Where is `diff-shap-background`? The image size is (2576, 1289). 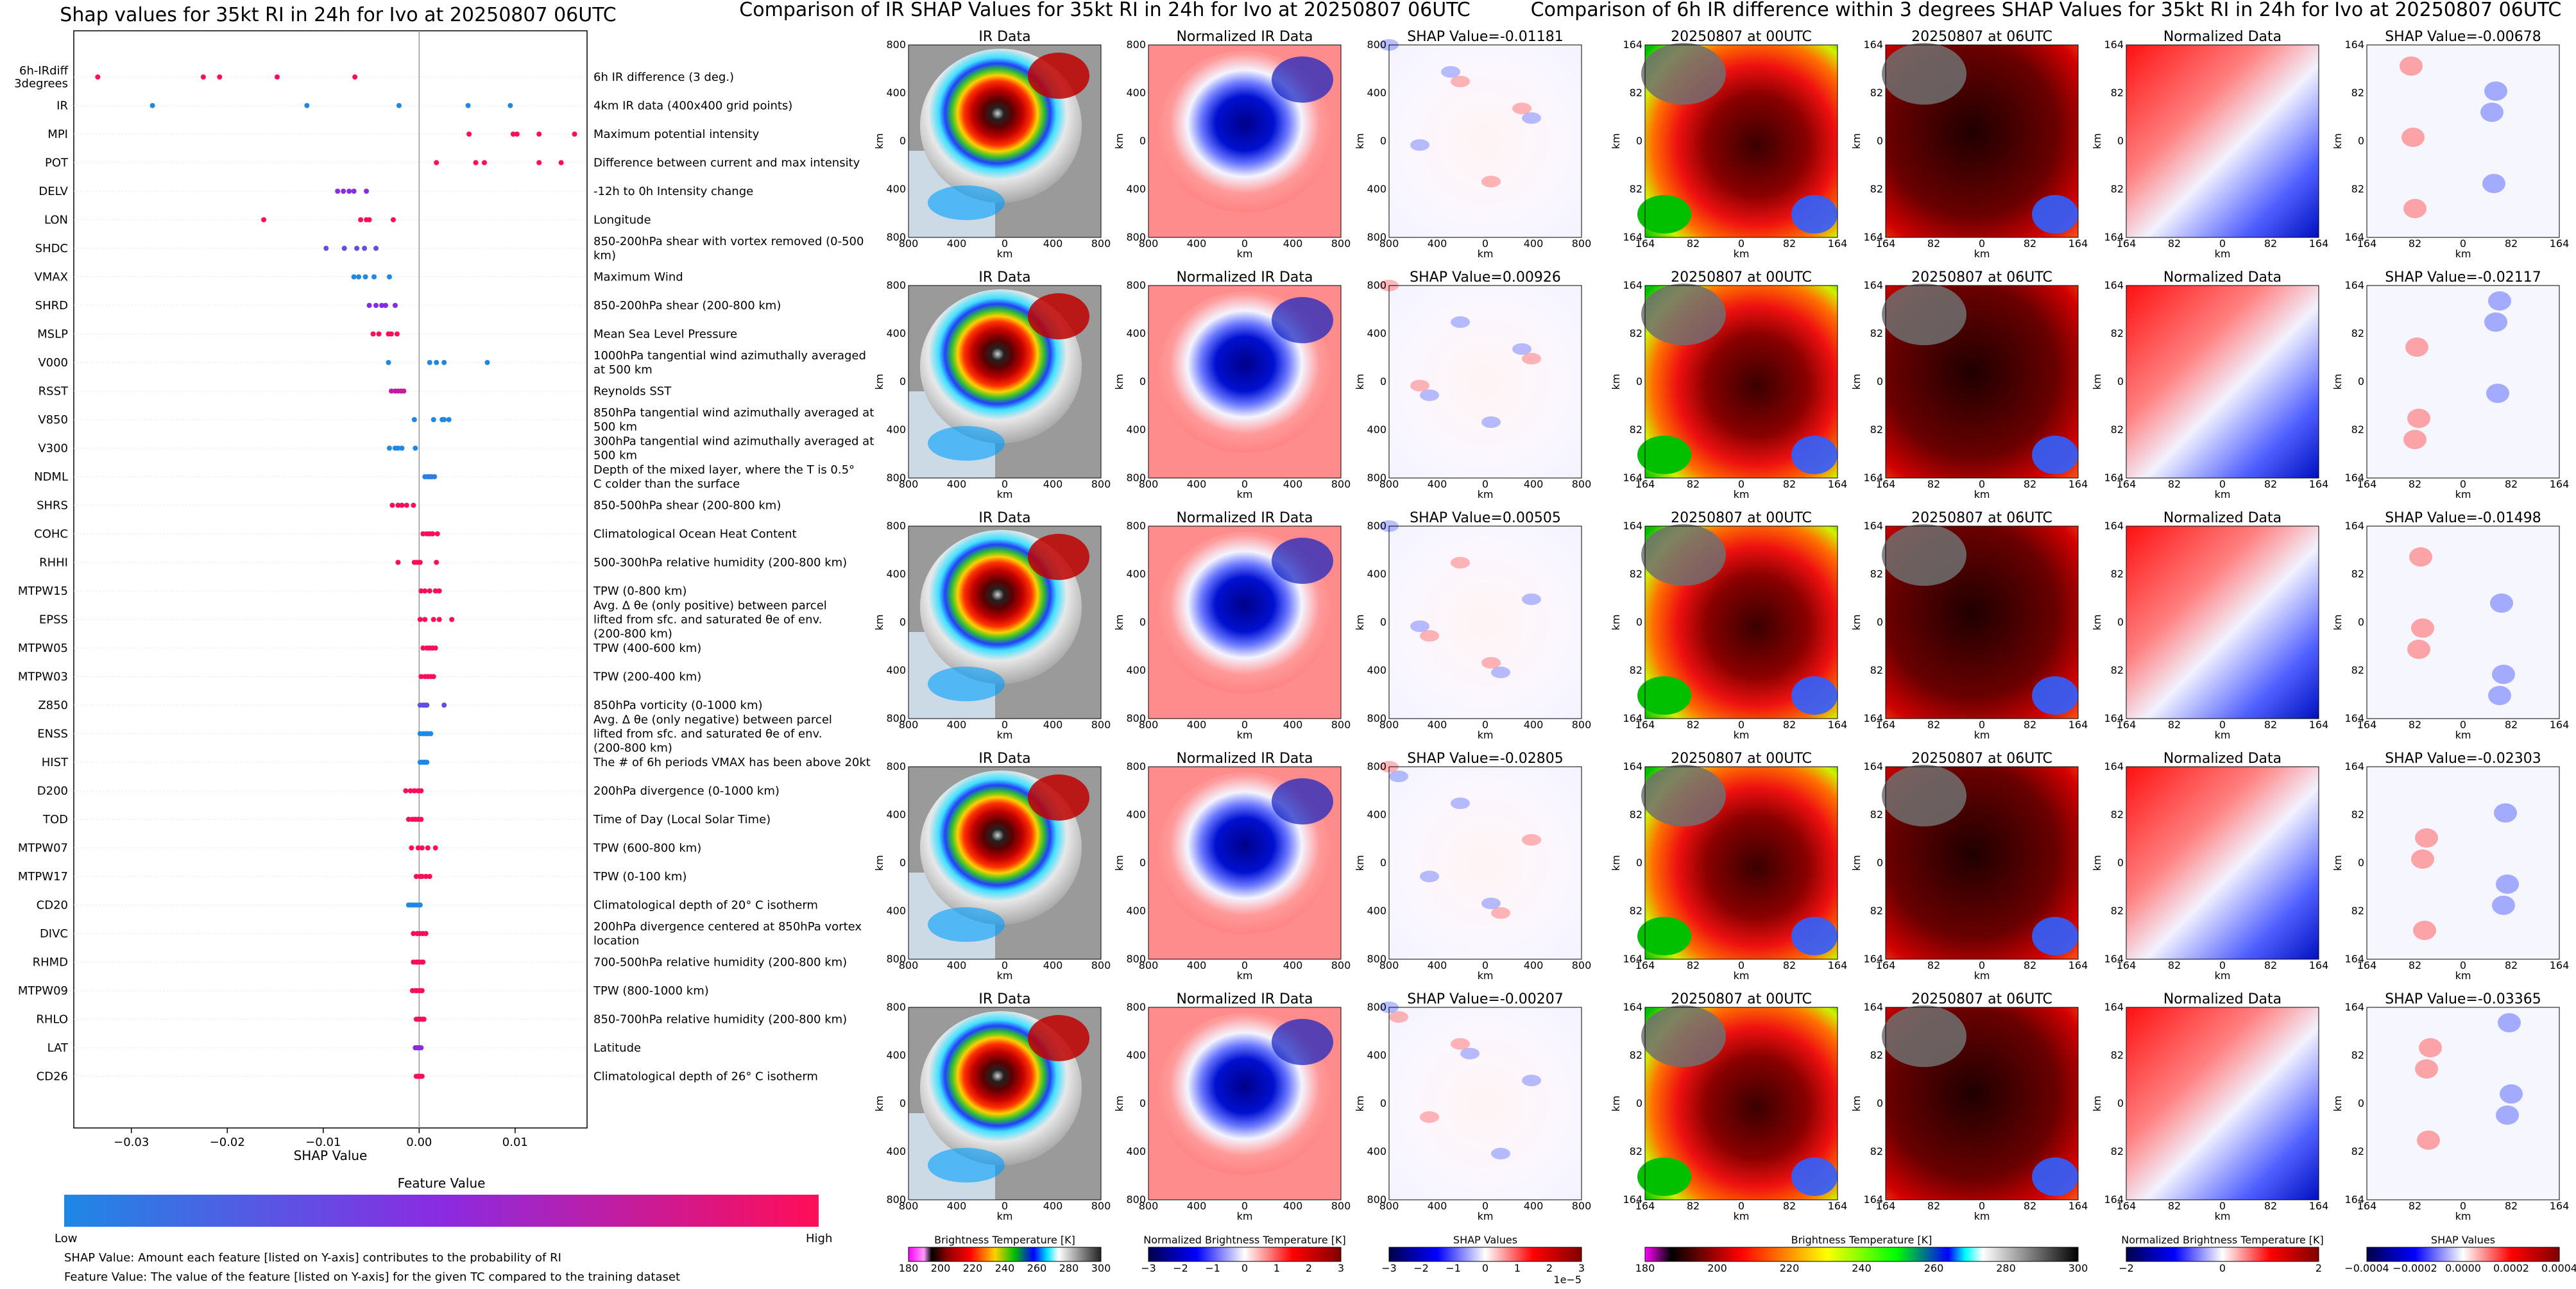
diff-shap-background is located at coordinates (2463, 863).